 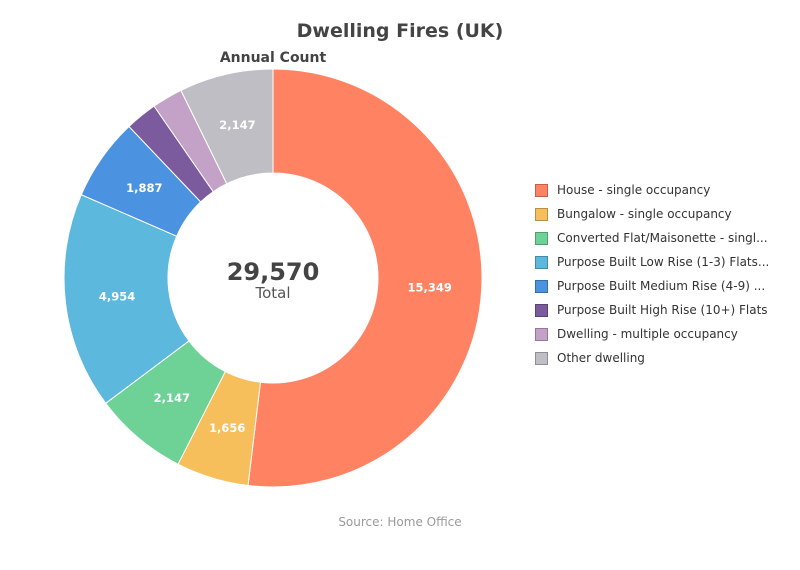 What do you see at coordinates (273, 58) in the screenshot?
I see `chart-subtitle: Annual Count` at bounding box center [273, 58].